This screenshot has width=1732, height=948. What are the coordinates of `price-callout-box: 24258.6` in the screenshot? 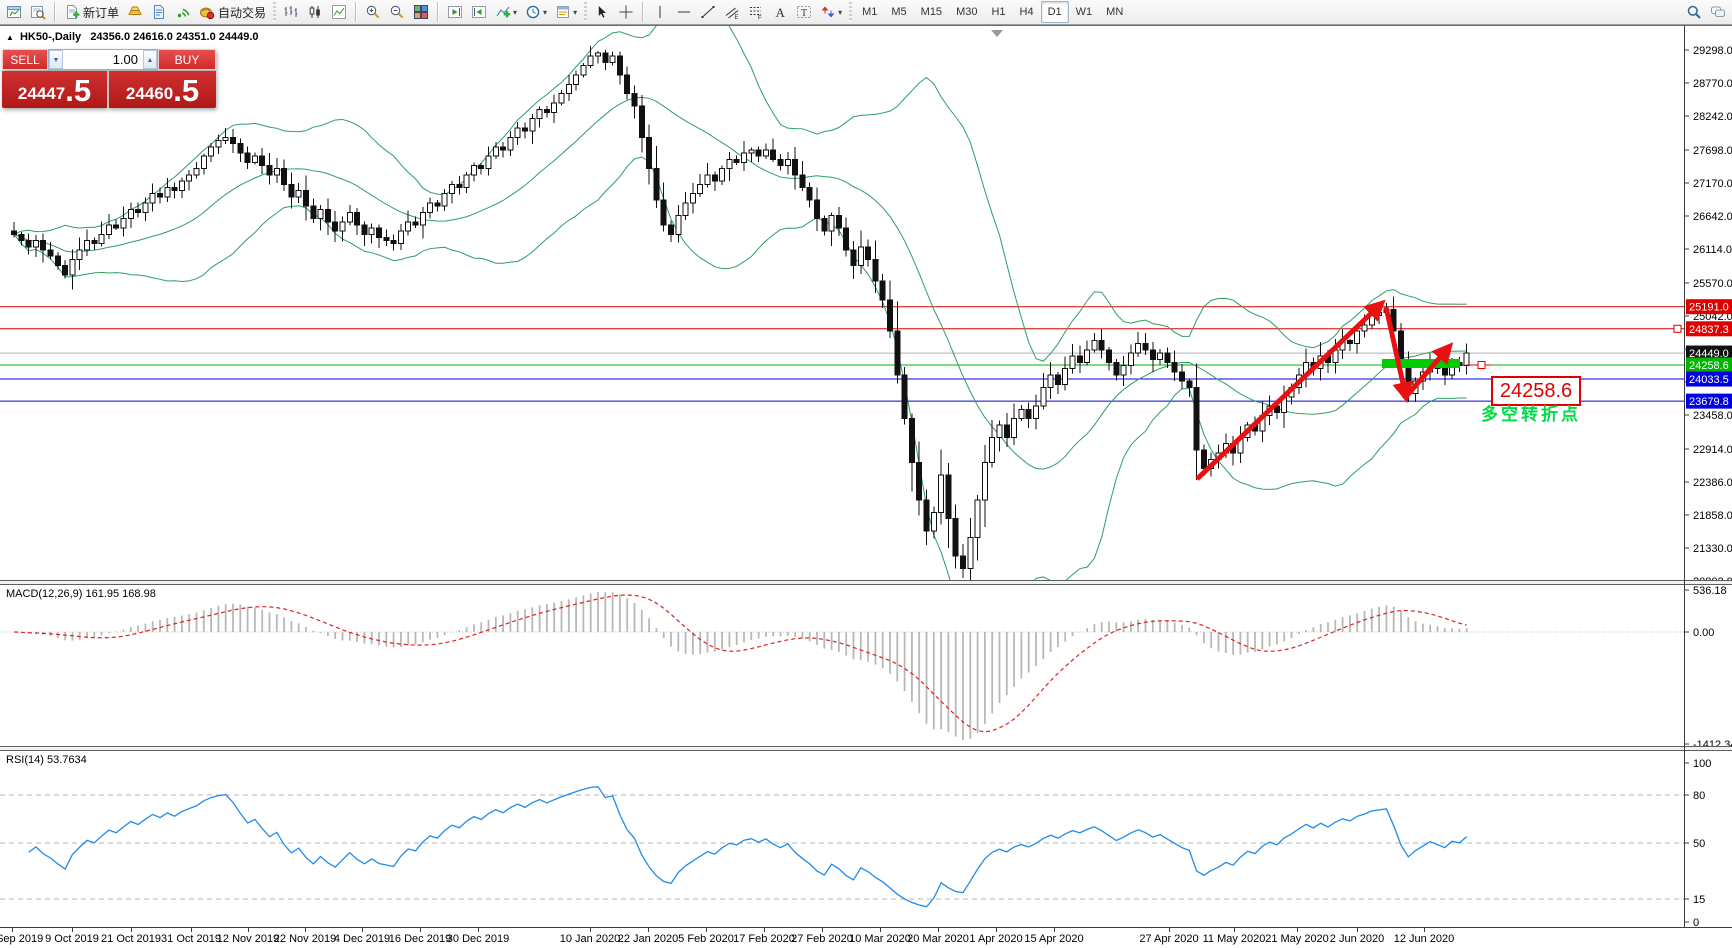 It's located at (1536, 391).